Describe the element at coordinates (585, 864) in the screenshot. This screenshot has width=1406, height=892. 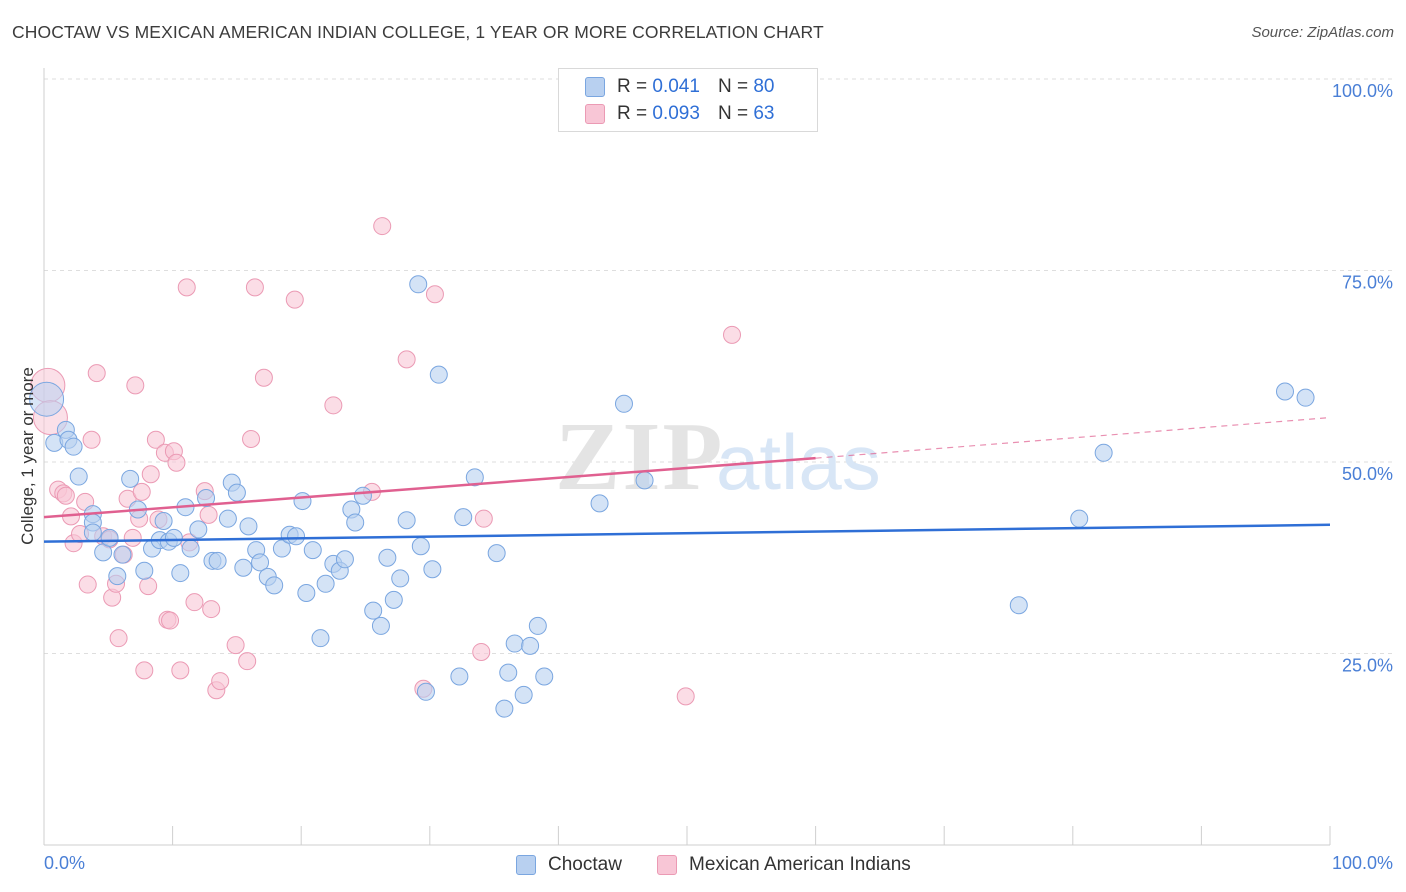
I see `bottom-legend-label-choctaw: Choctaw` at that location.